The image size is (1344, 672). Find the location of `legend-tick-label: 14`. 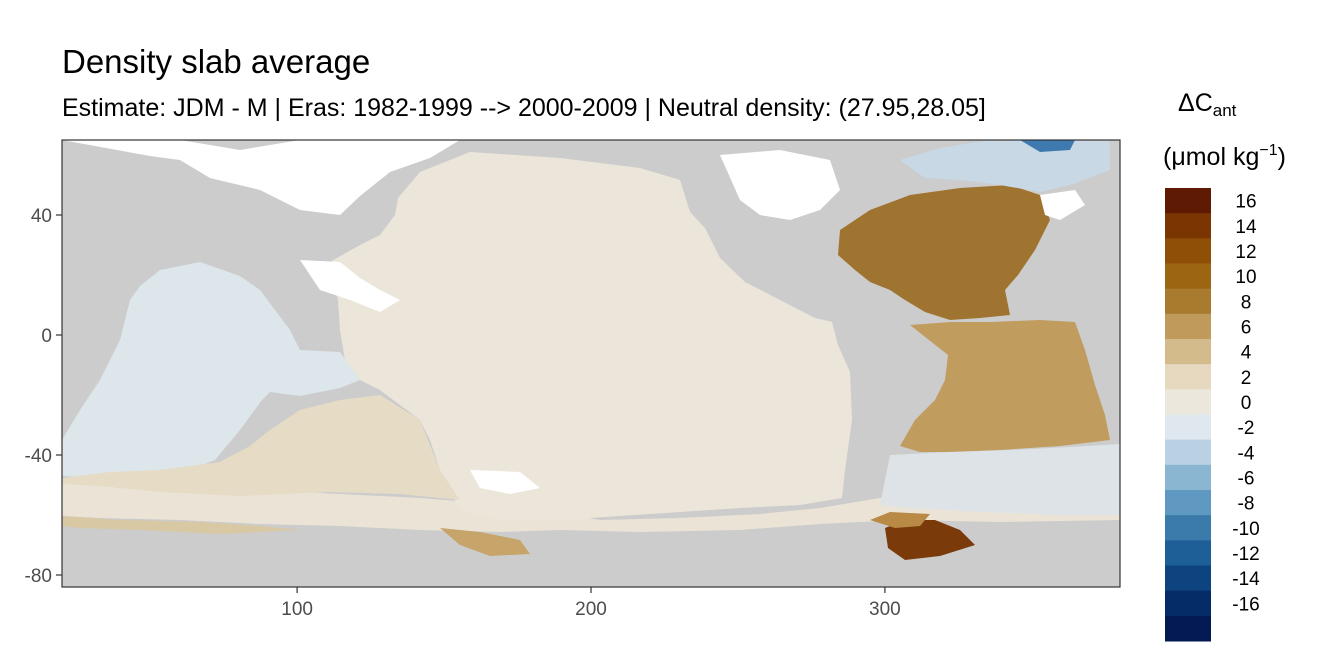

legend-tick-label: 14 is located at coordinates (1246, 227).